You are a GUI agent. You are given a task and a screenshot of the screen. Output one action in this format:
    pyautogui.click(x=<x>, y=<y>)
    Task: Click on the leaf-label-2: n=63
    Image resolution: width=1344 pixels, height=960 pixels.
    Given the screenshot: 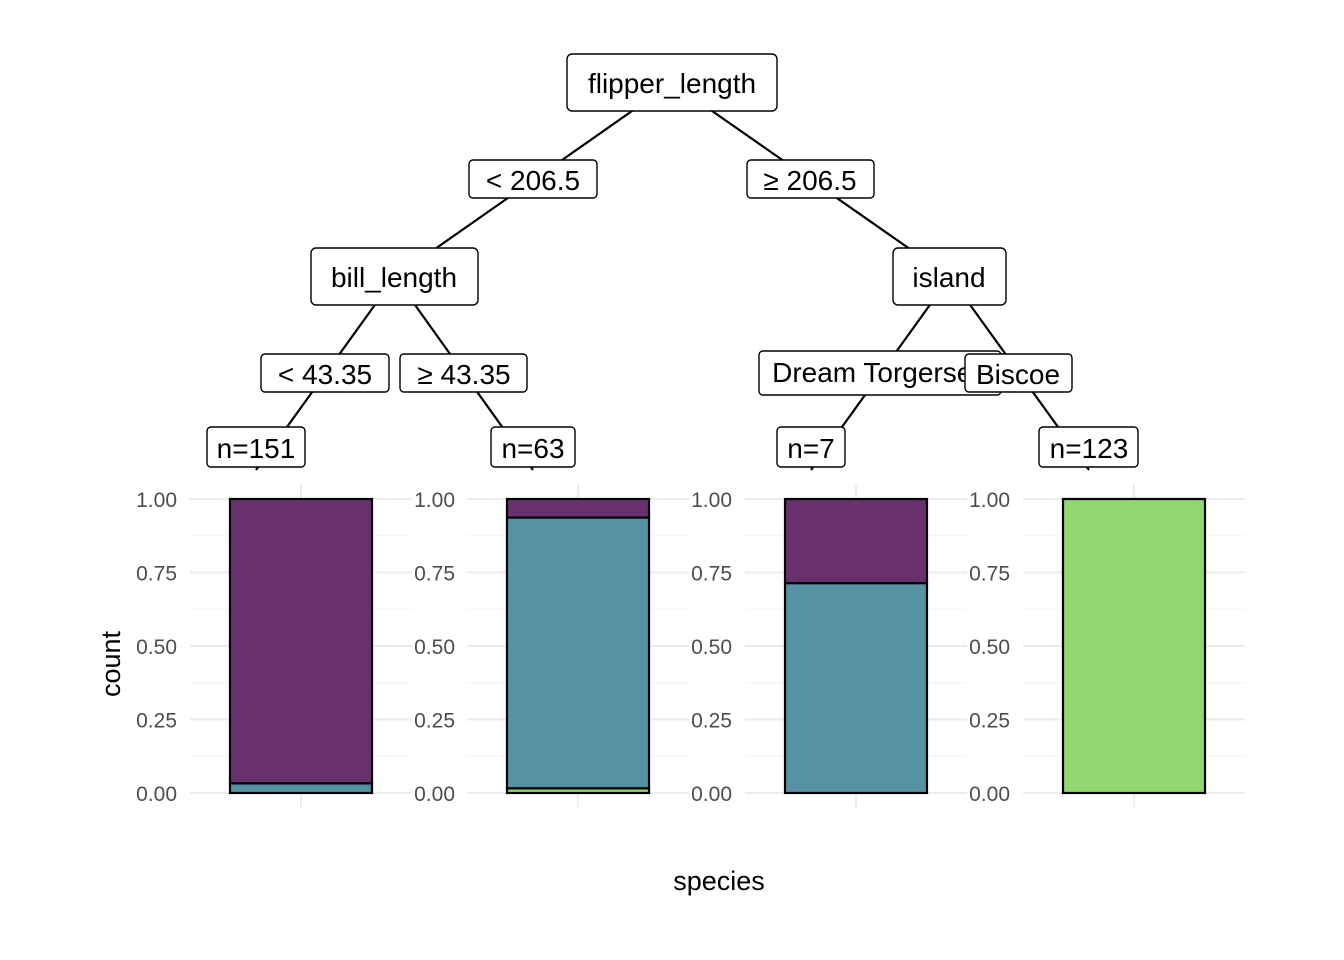 What is the action you would take?
    pyautogui.click(x=533, y=447)
    